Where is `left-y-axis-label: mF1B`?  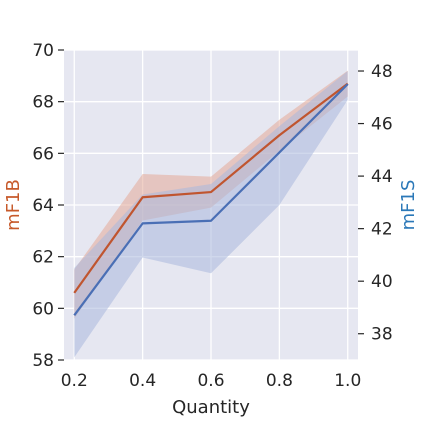 left-y-axis-label: mF1B is located at coordinates (13, 205).